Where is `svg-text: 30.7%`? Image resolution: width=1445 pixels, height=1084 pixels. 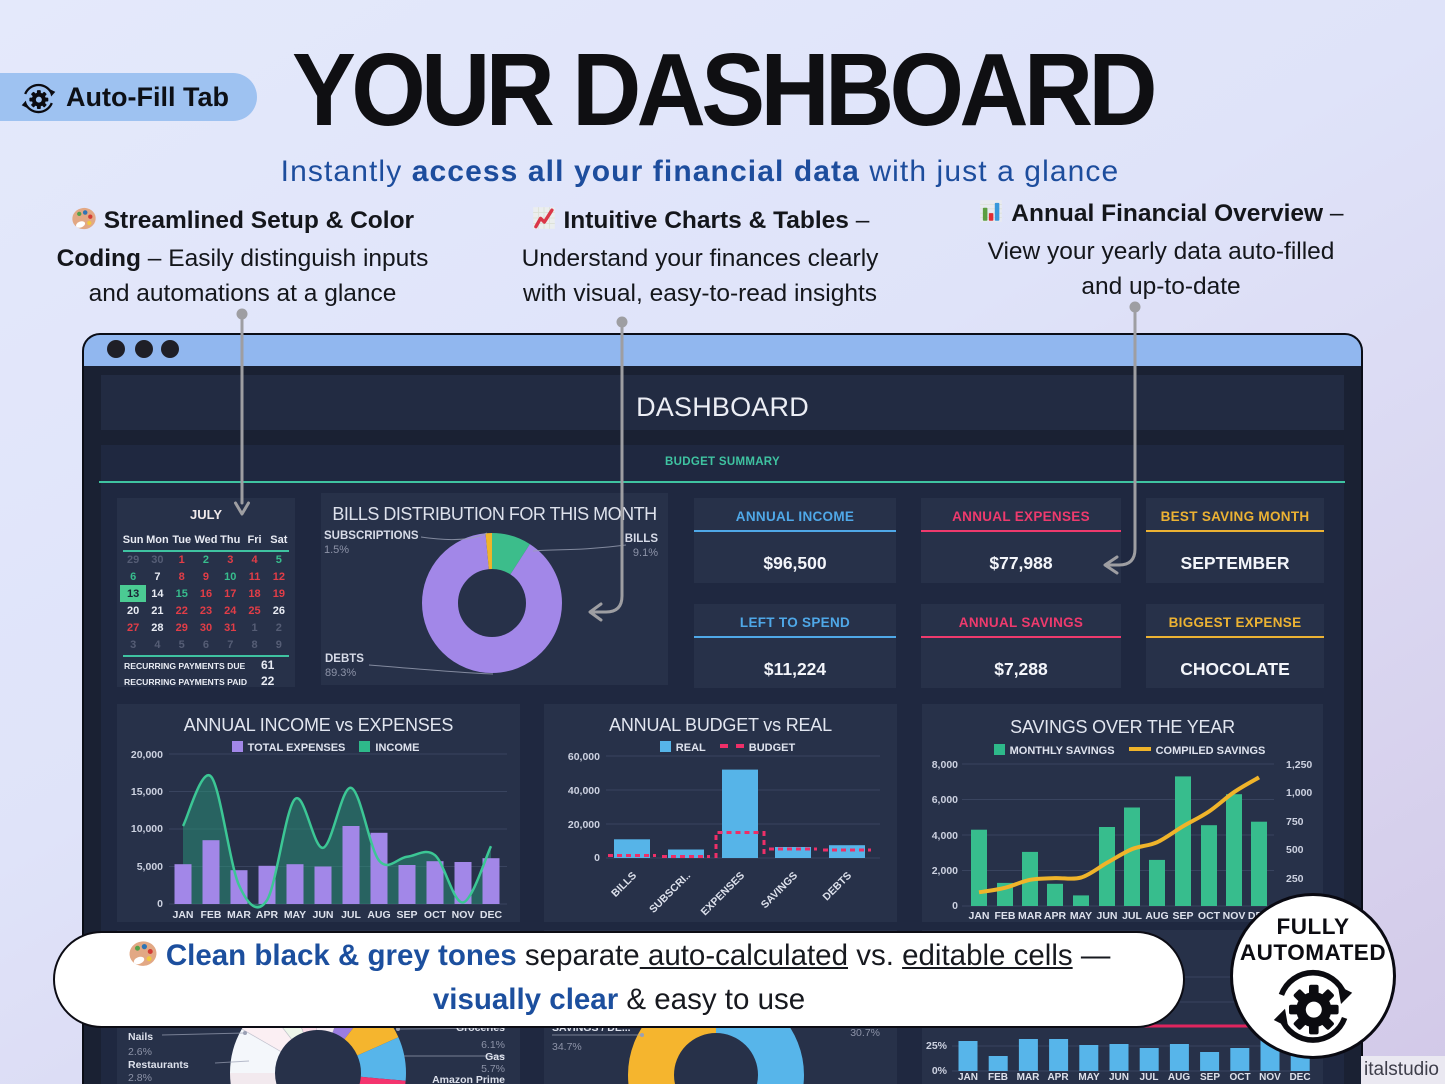 svg-text: 30.7% is located at coordinates (865, 1033).